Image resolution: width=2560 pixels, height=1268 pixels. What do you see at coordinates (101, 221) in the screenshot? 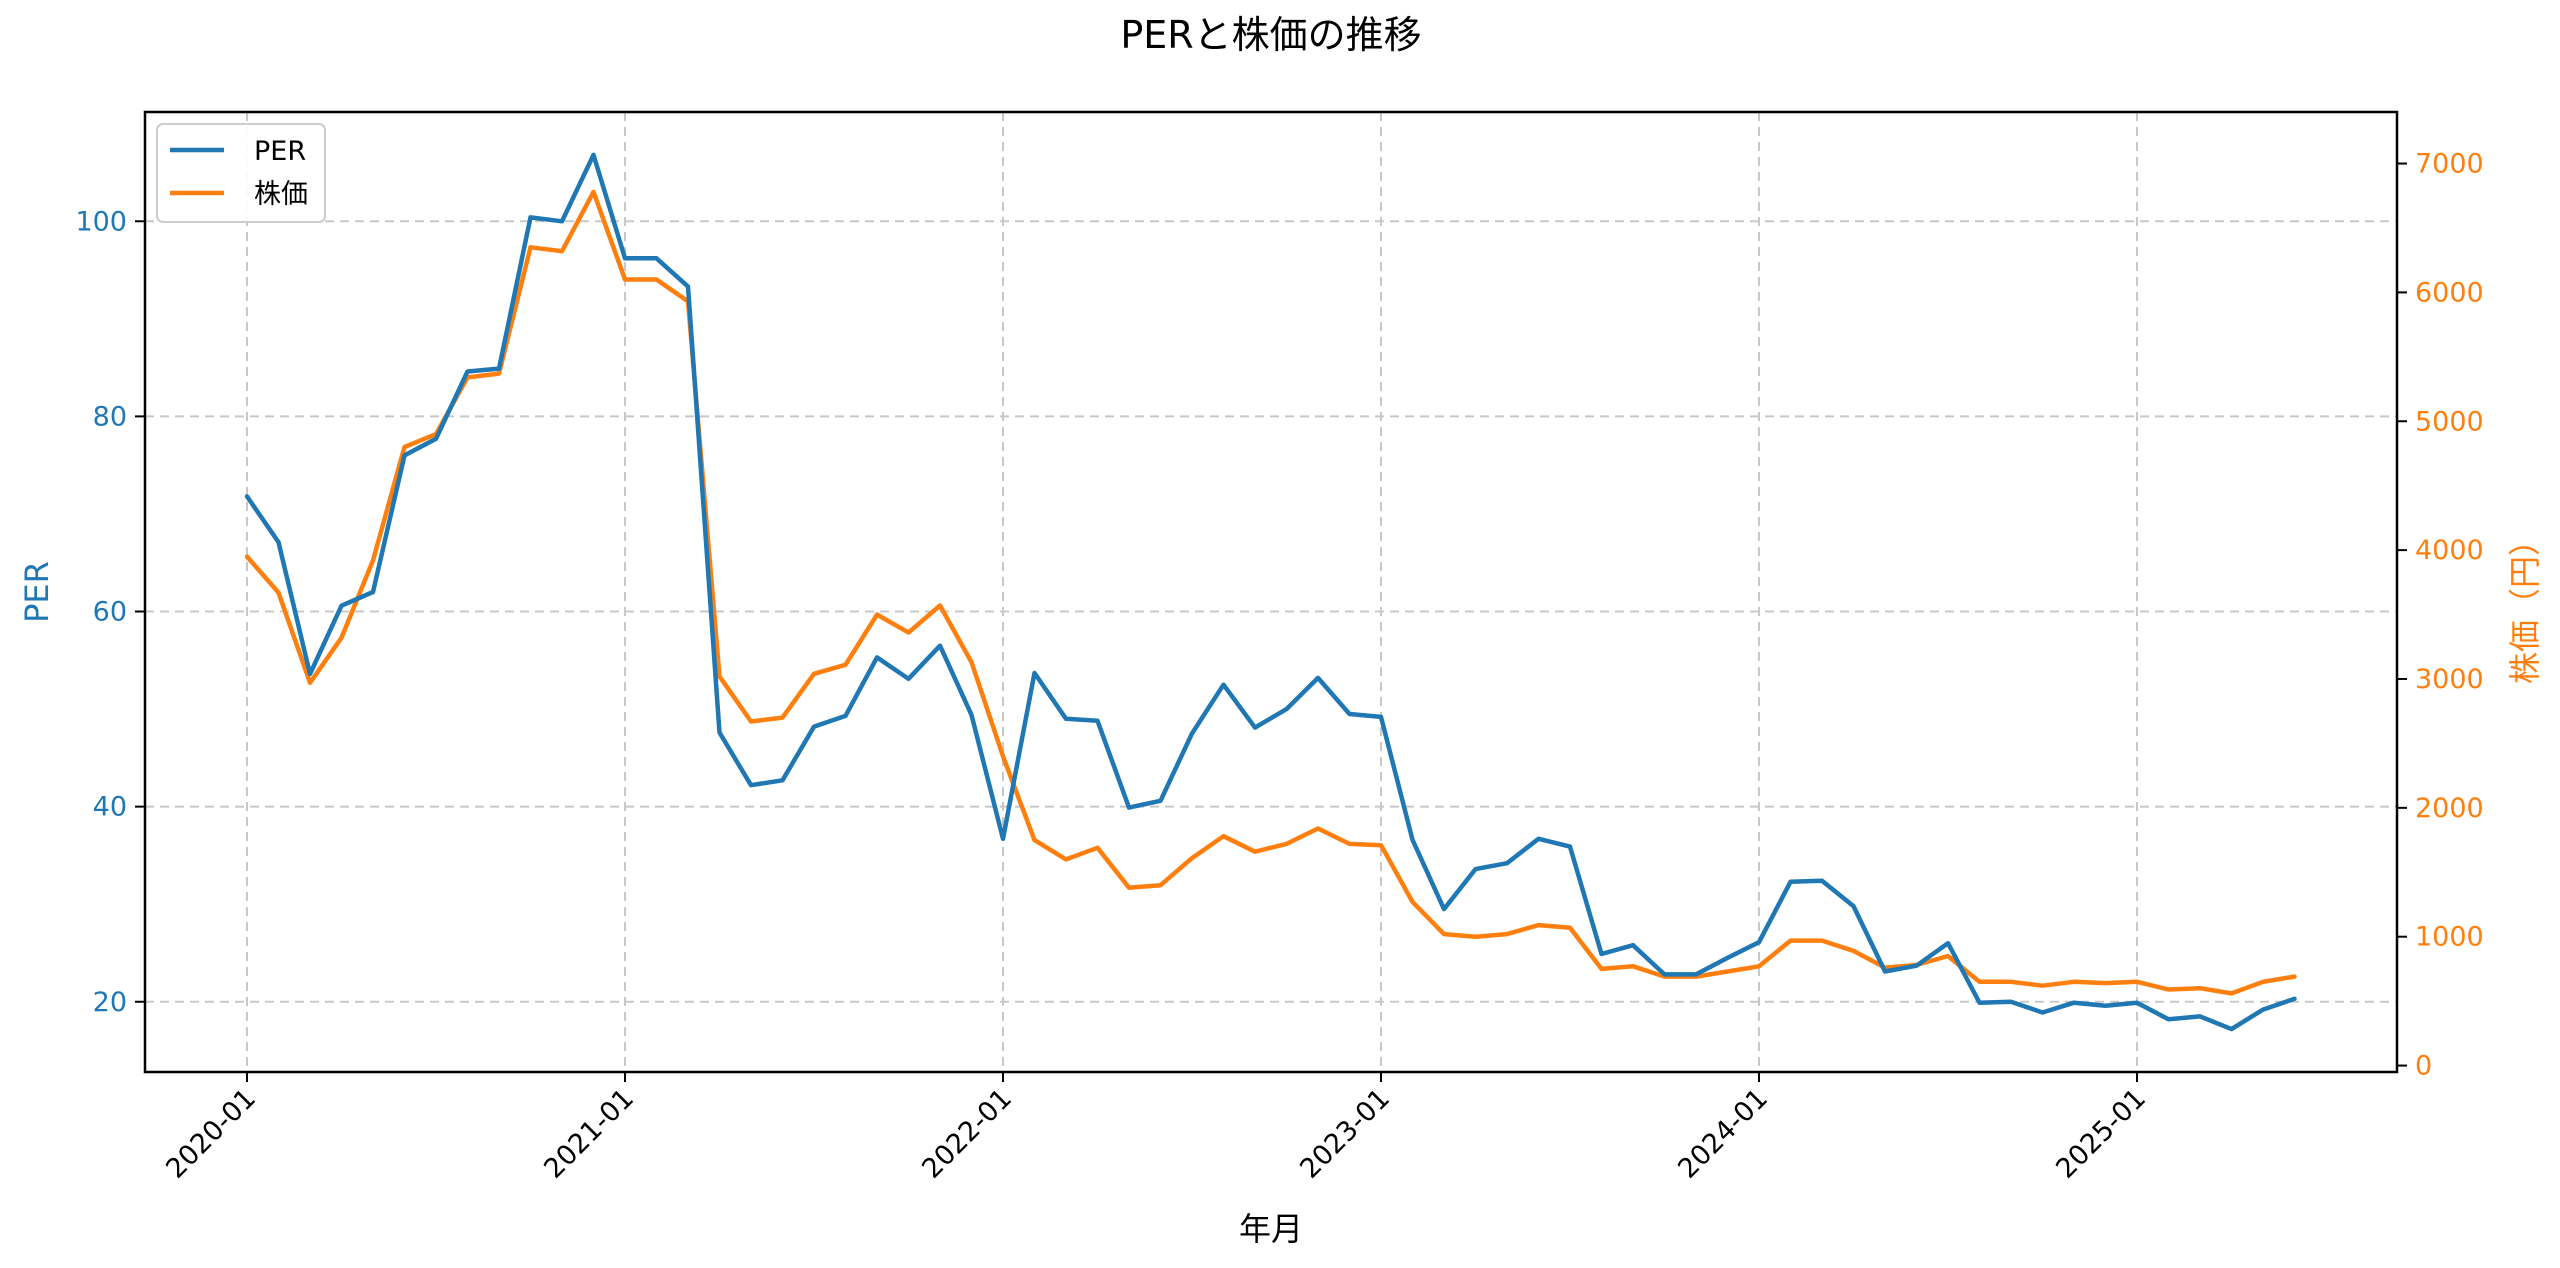
I see `y-left-tick-label: 100` at bounding box center [101, 221].